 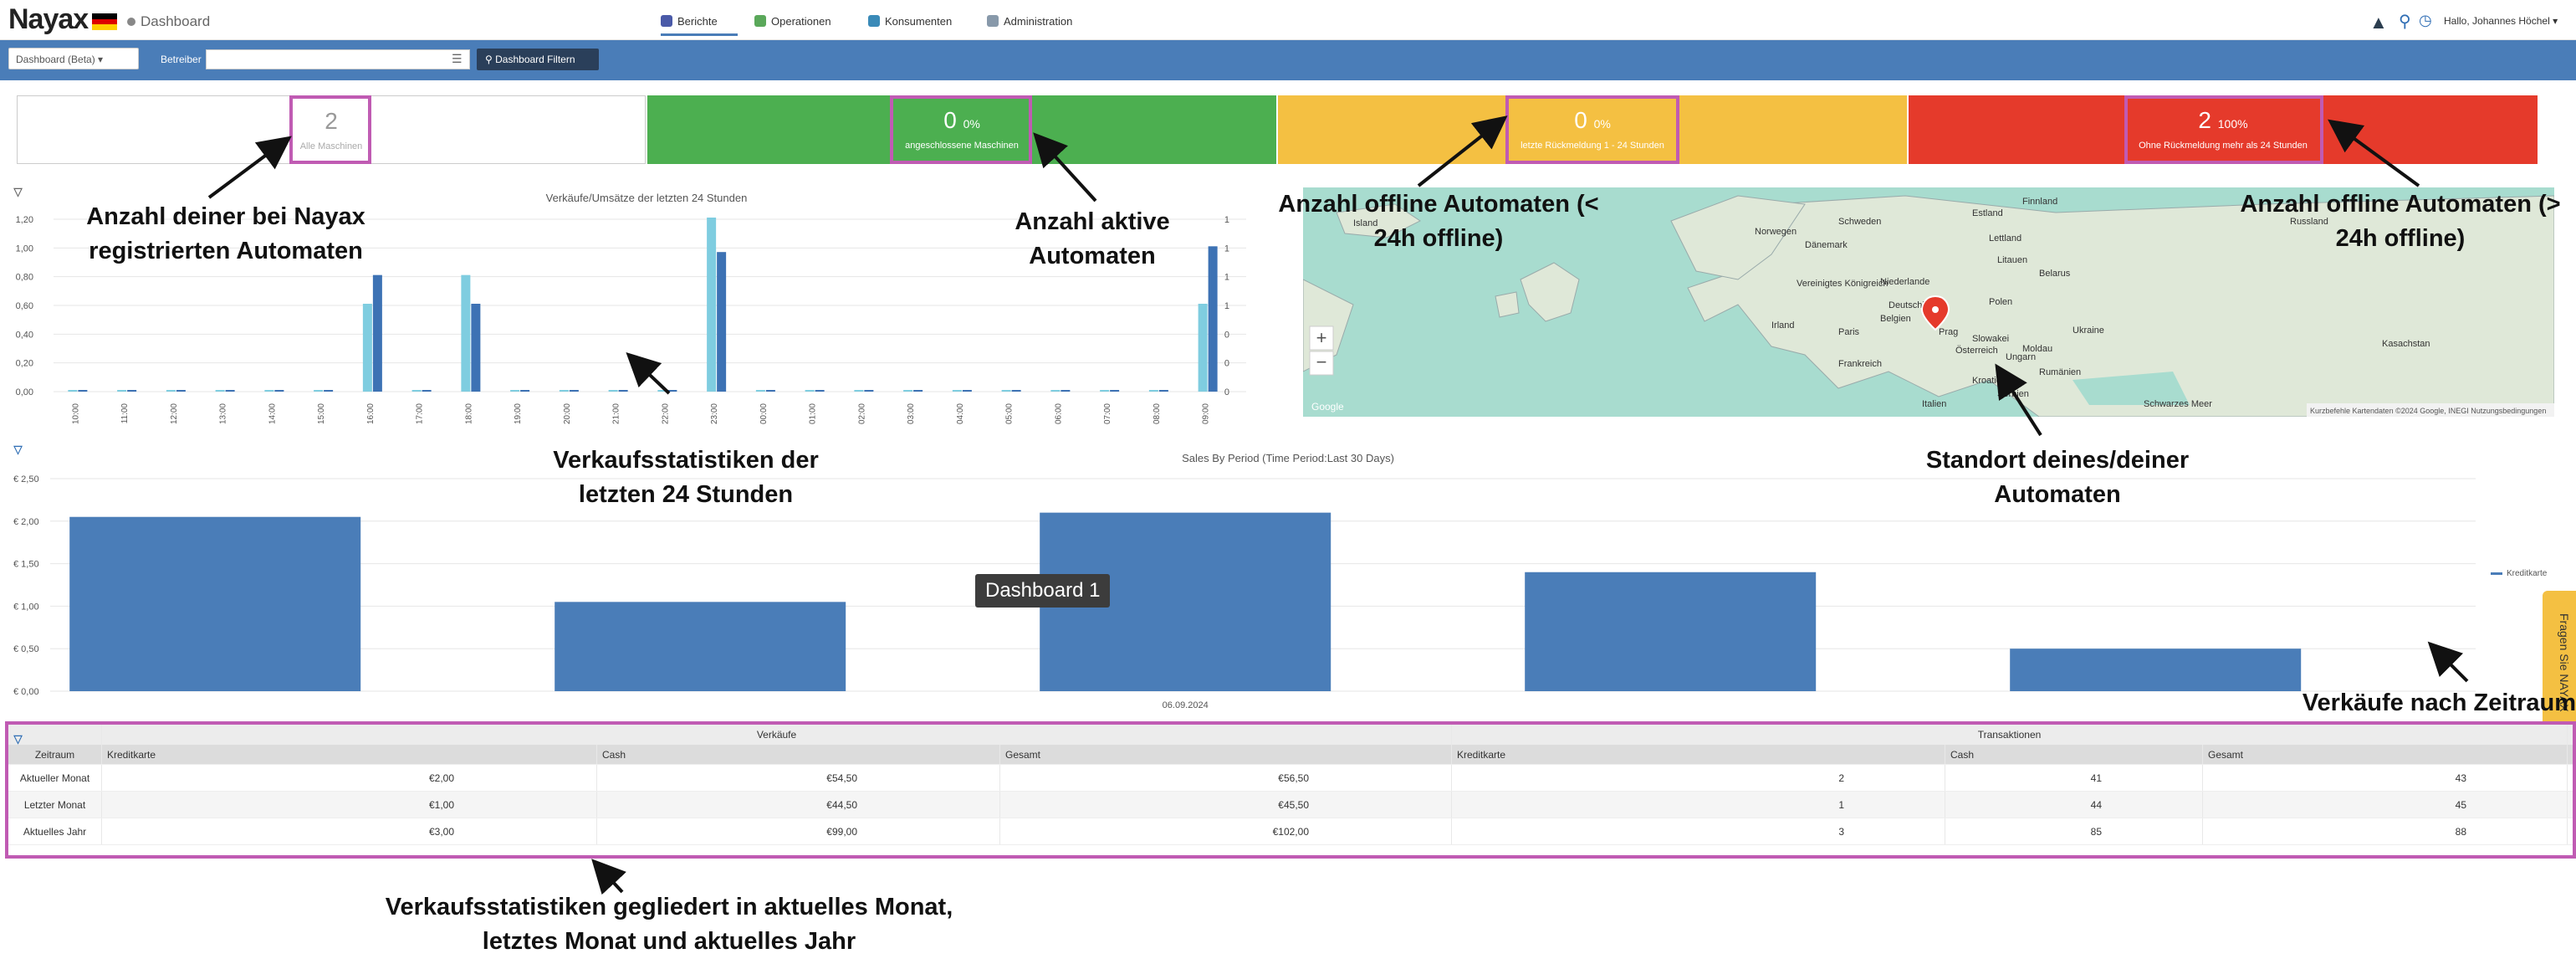 I want to click on kpi-label: letzte Rückmeldung 1 - 24 Stunden, so click(x=1592, y=146).